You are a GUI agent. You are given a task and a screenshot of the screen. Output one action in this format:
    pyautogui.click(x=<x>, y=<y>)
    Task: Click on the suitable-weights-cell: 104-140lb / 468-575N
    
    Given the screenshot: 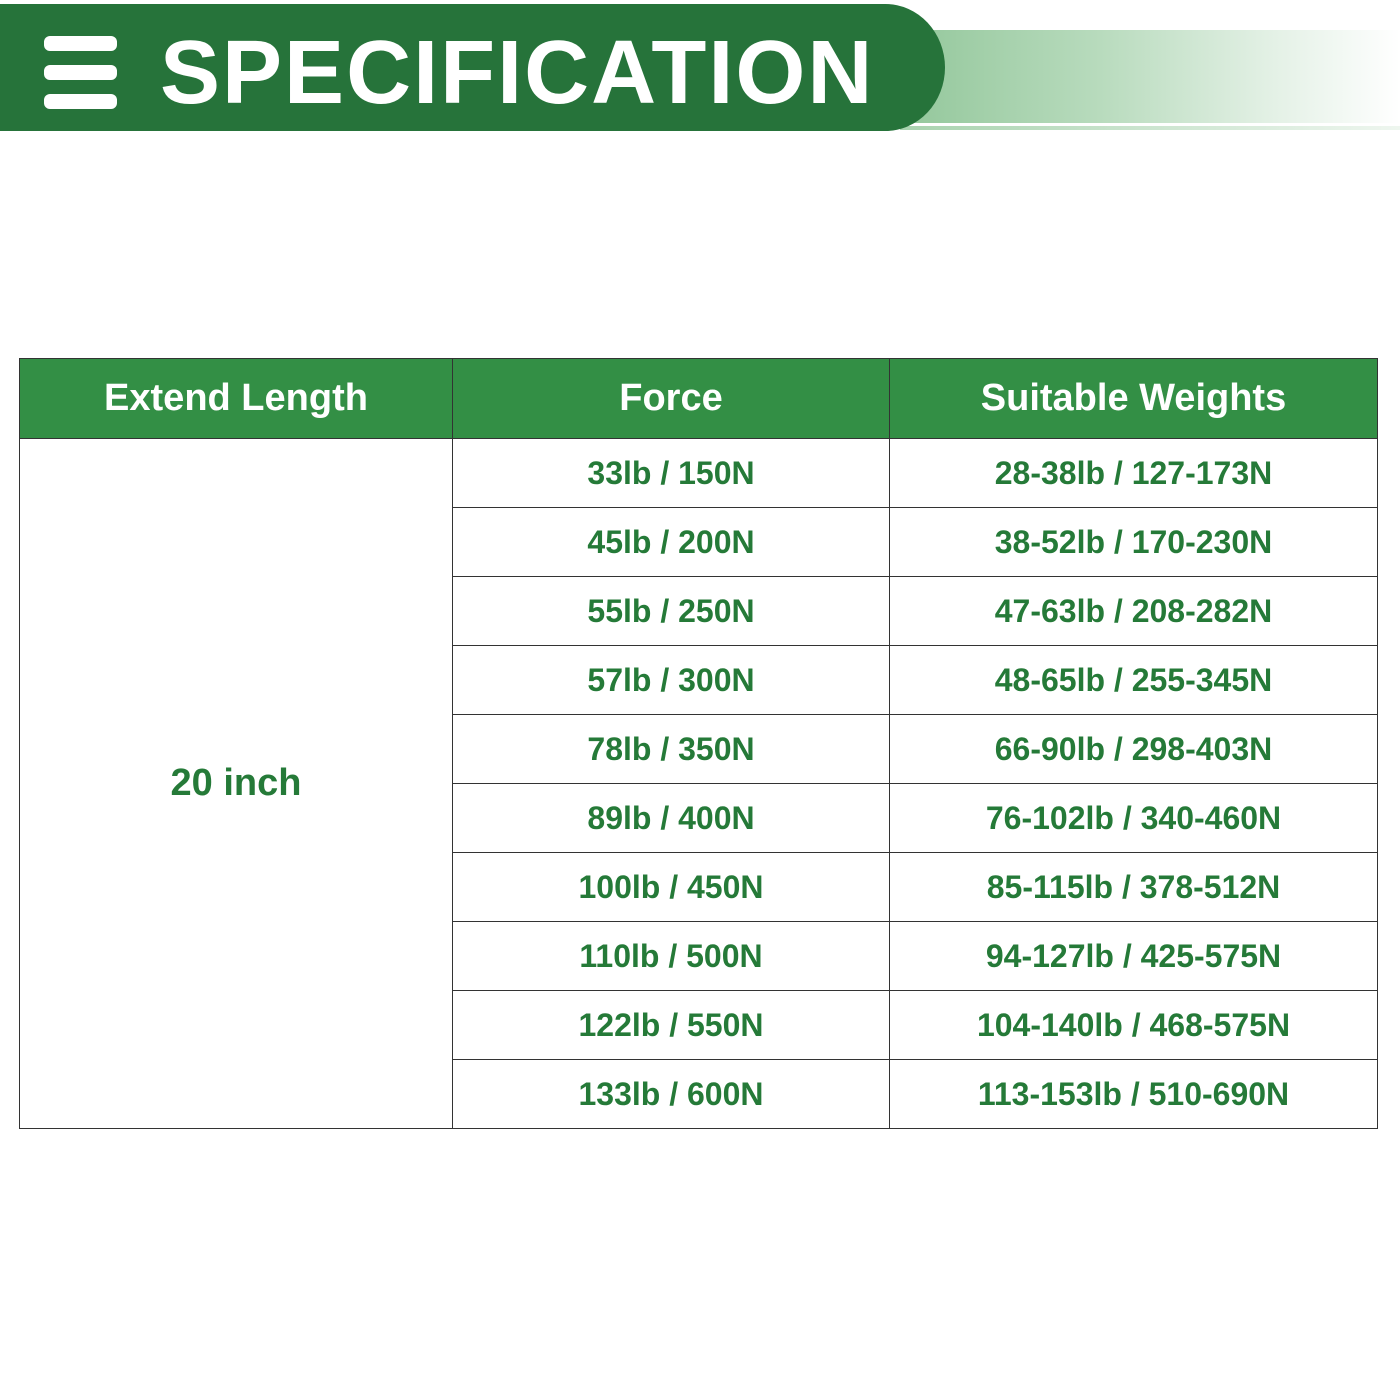 What is the action you would take?
    pyautogui.click(x=1133, y=1025)
    